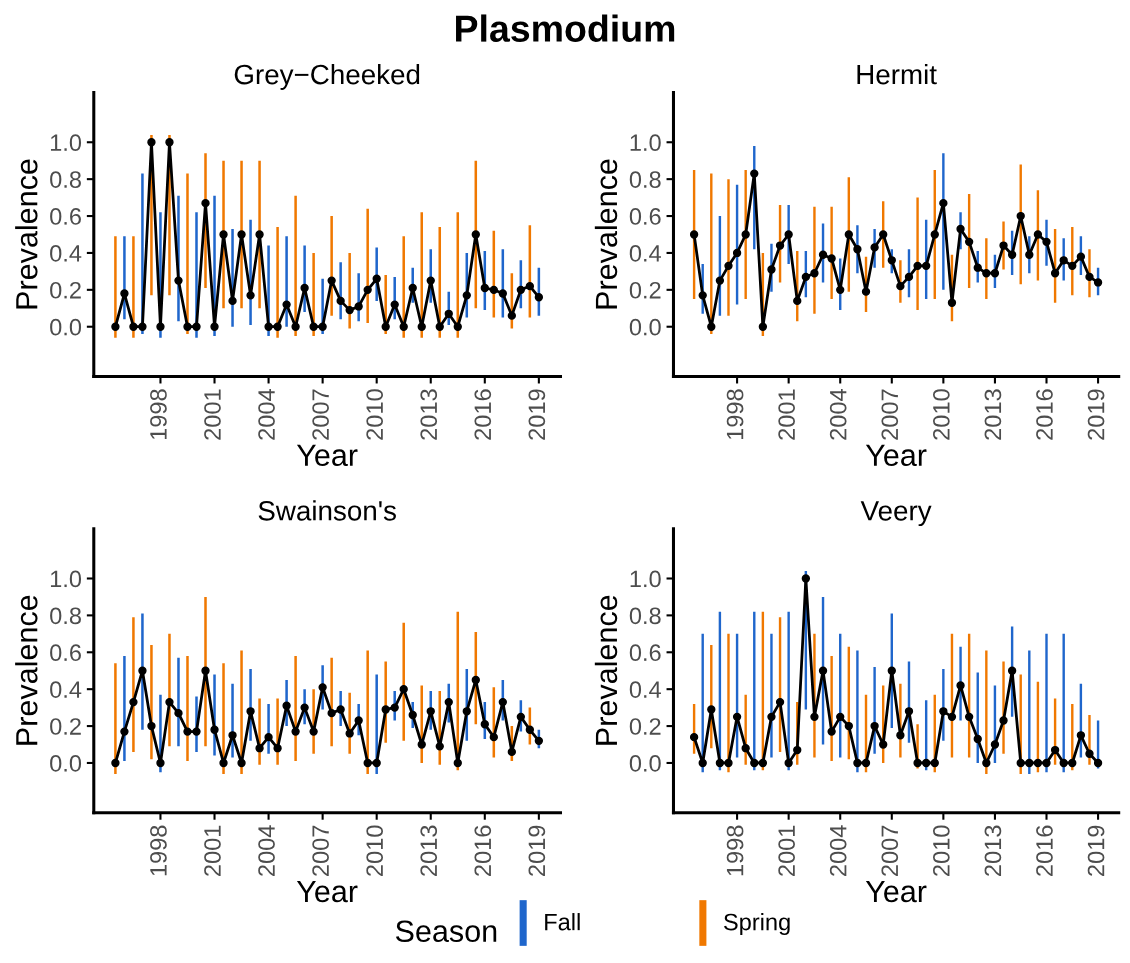 The height and width of the screenshot is (963, 1130). I want to click on x-tick-label: 2001, so click(786, 850).